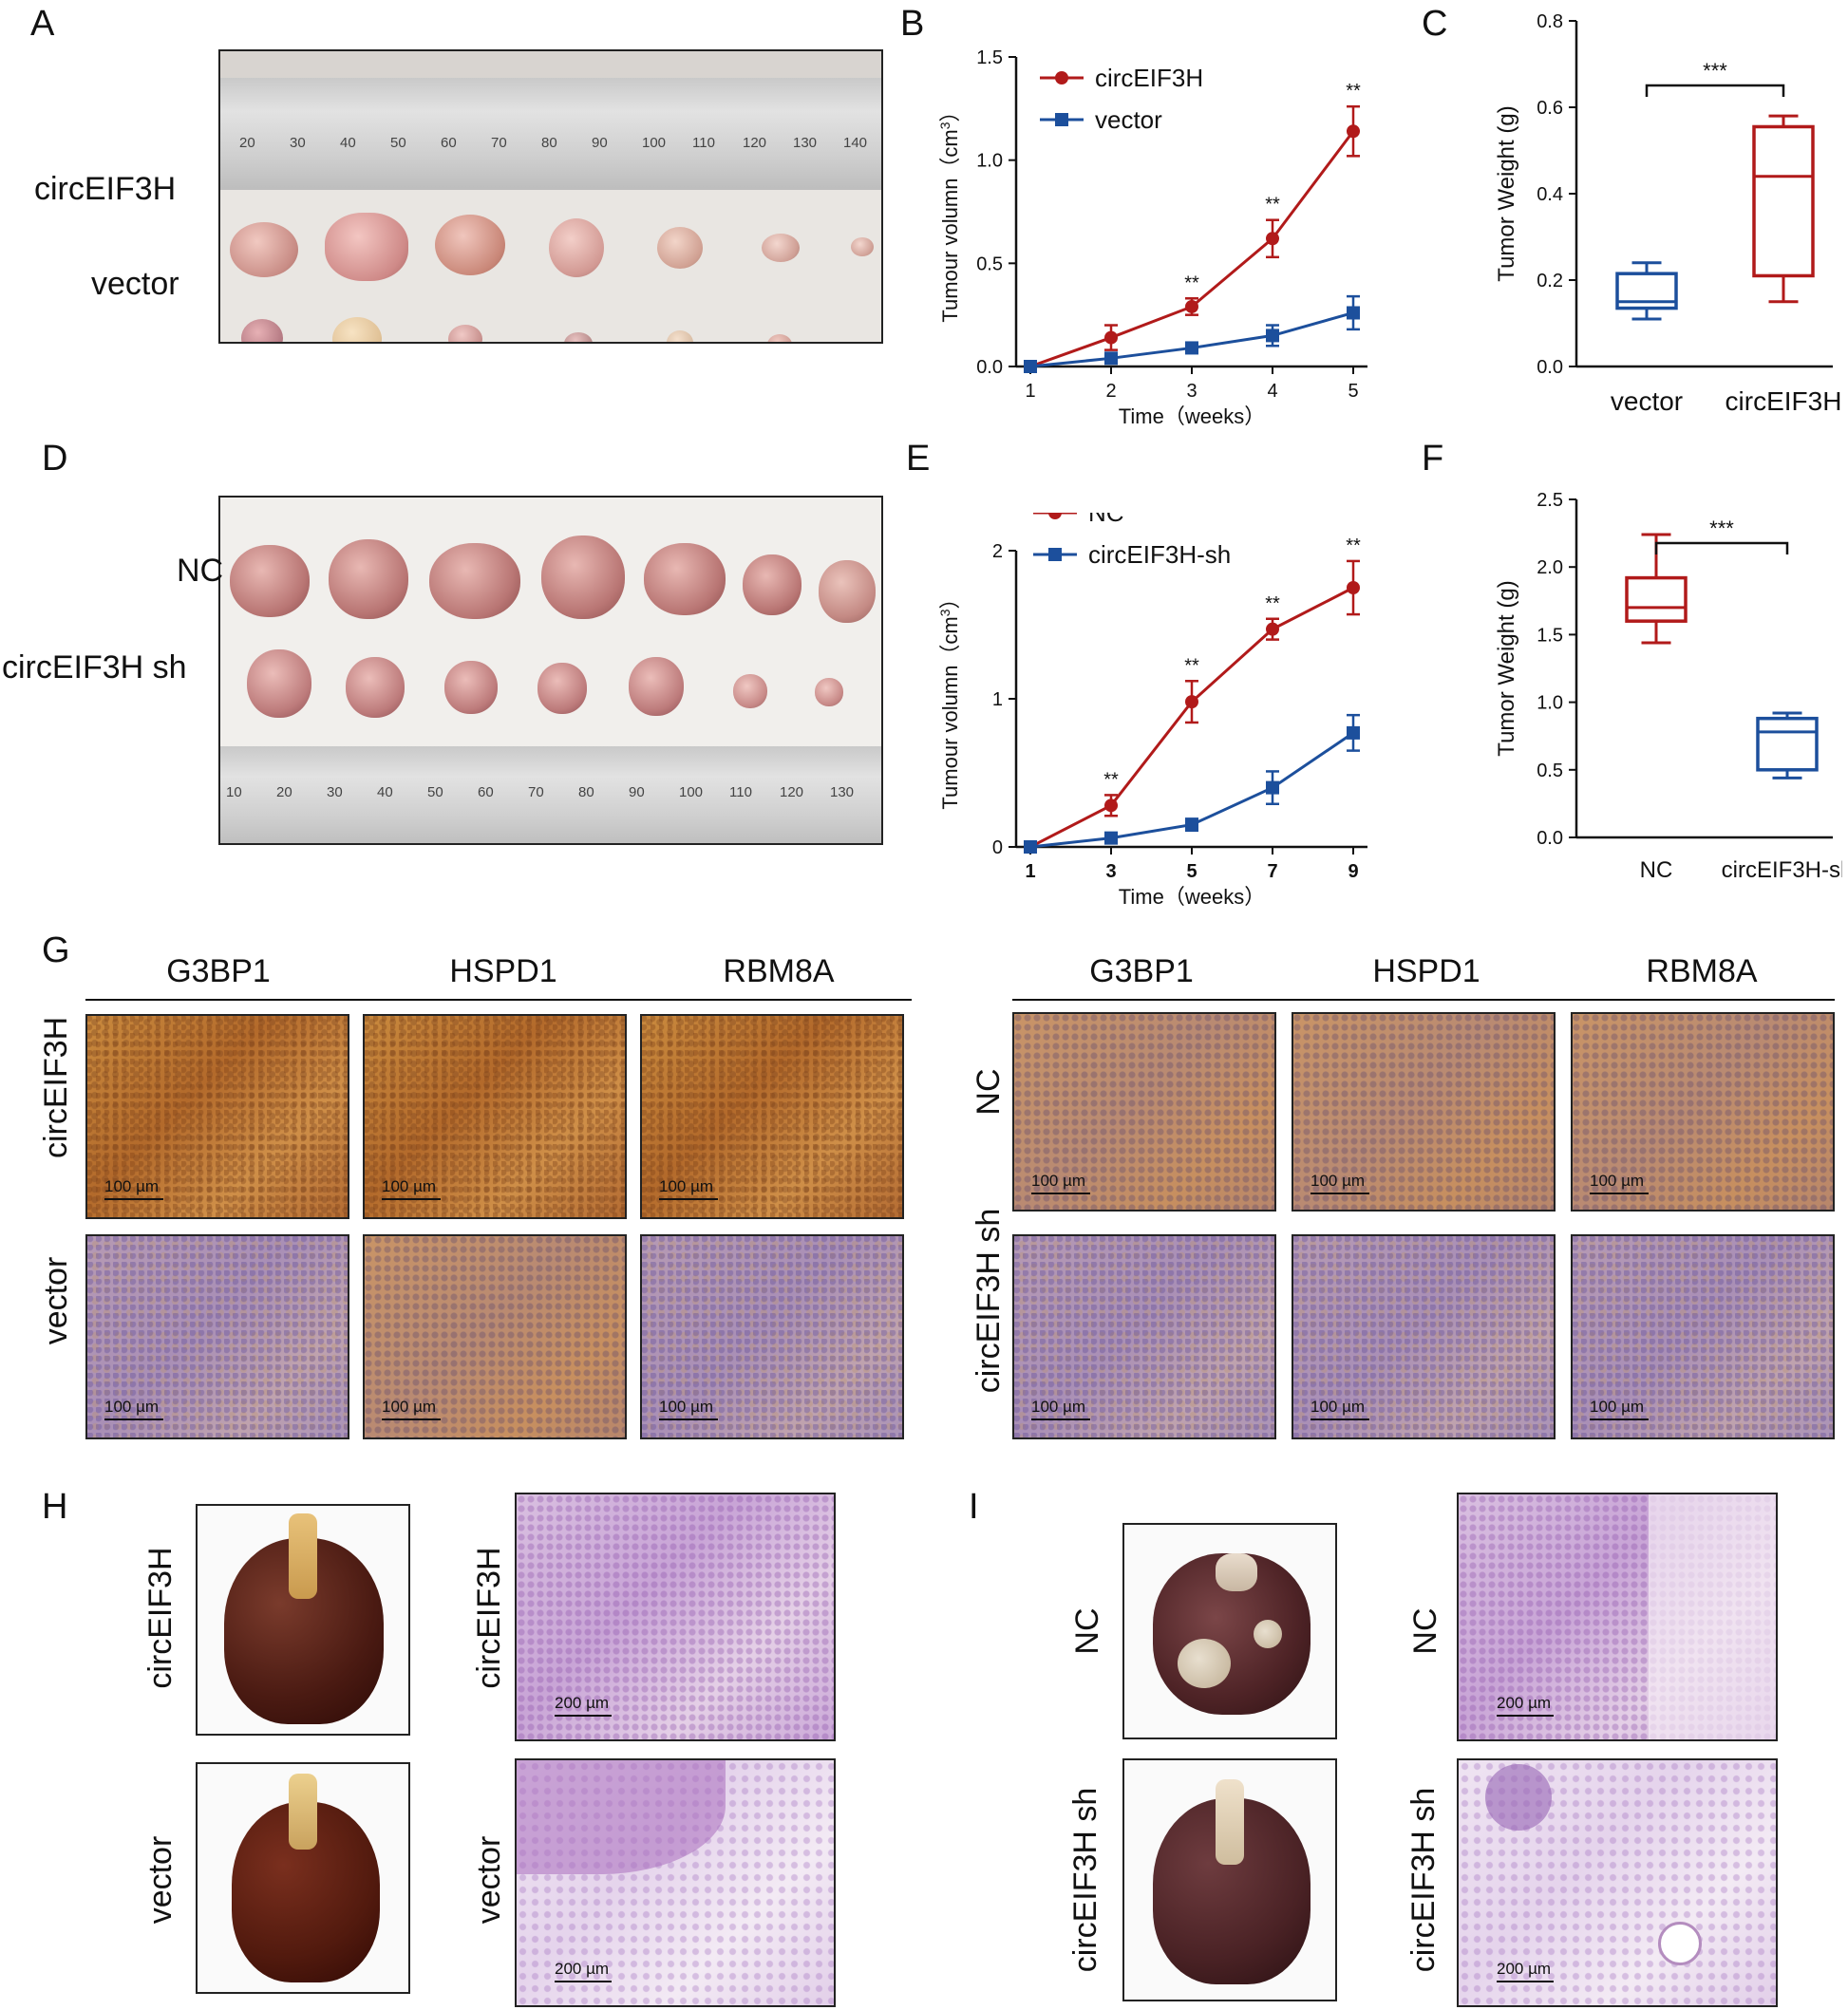  What do you see at coordinates (560, 149) in the screenshot?
I see `ruler-numbers: 20 30 40 50 60 70 80 90 100 110 120 130 140` at bounding box center [560, 149].